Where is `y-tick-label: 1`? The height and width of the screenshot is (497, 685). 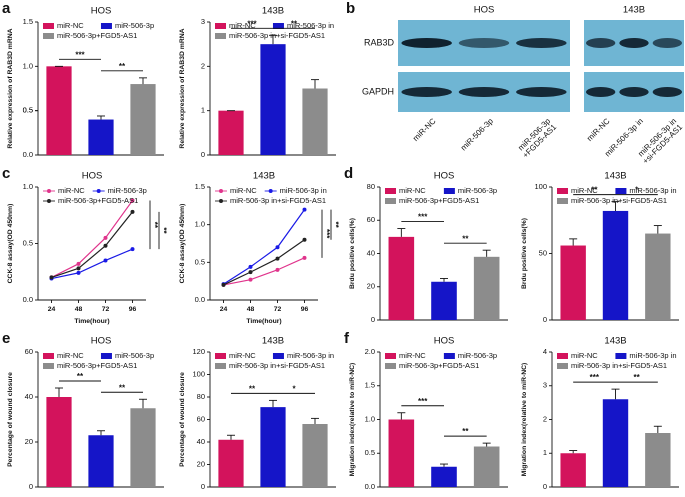
y-tick-label: 1 is located at coordinates (545, 452).